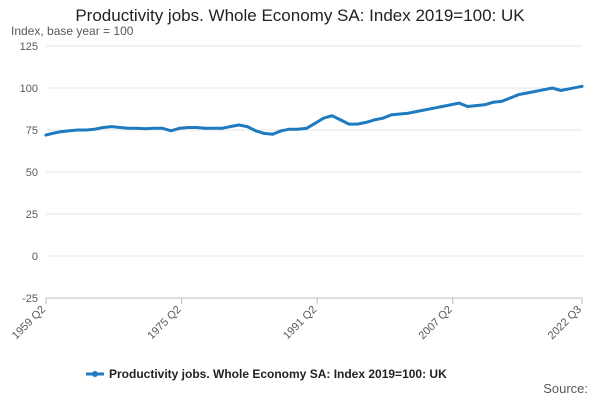 The width and height of the screenshot is (600, 400). Describe the element at coordinates (300, 323) in the screenshot. I see `x-tick-label: 1991 Q2` at that location.